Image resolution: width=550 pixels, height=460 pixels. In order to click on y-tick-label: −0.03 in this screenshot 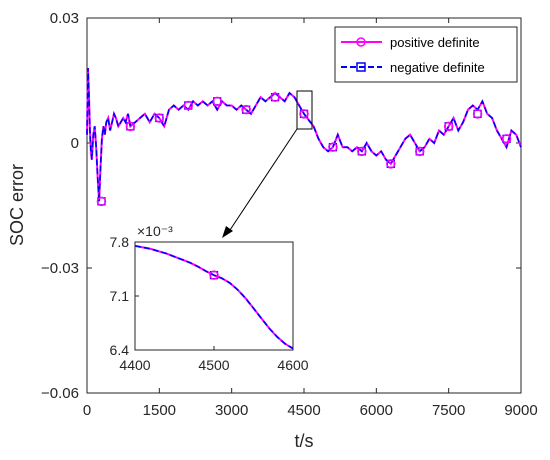, I will do `click(60, 268)`.